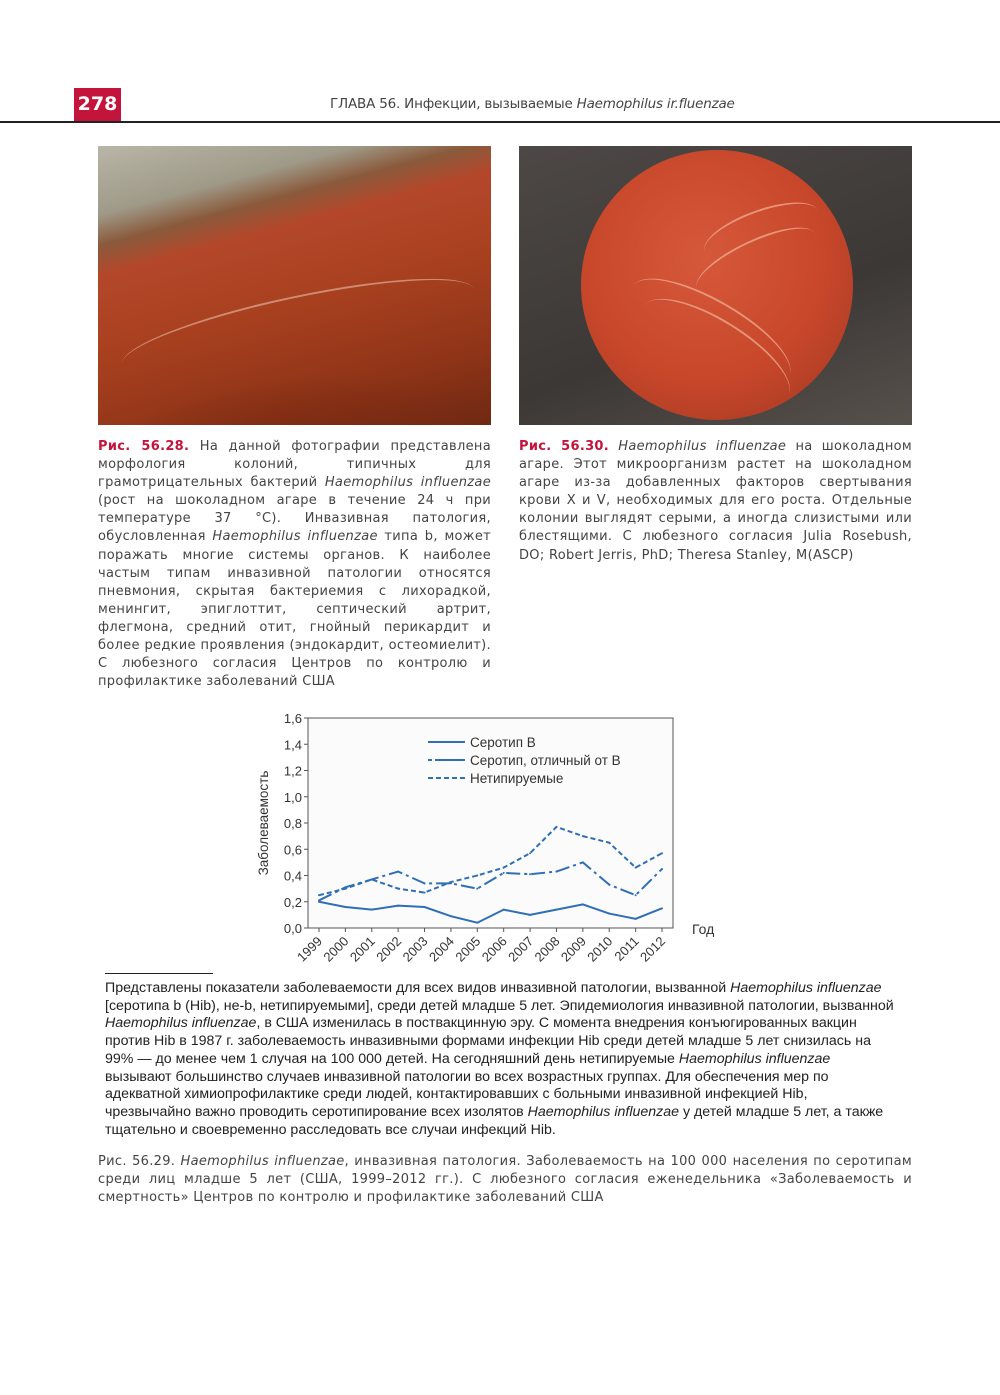  What do you see at coordinates (613, 446) in the screenshot?
I see `text-segment` at bounding box center [613, 446].